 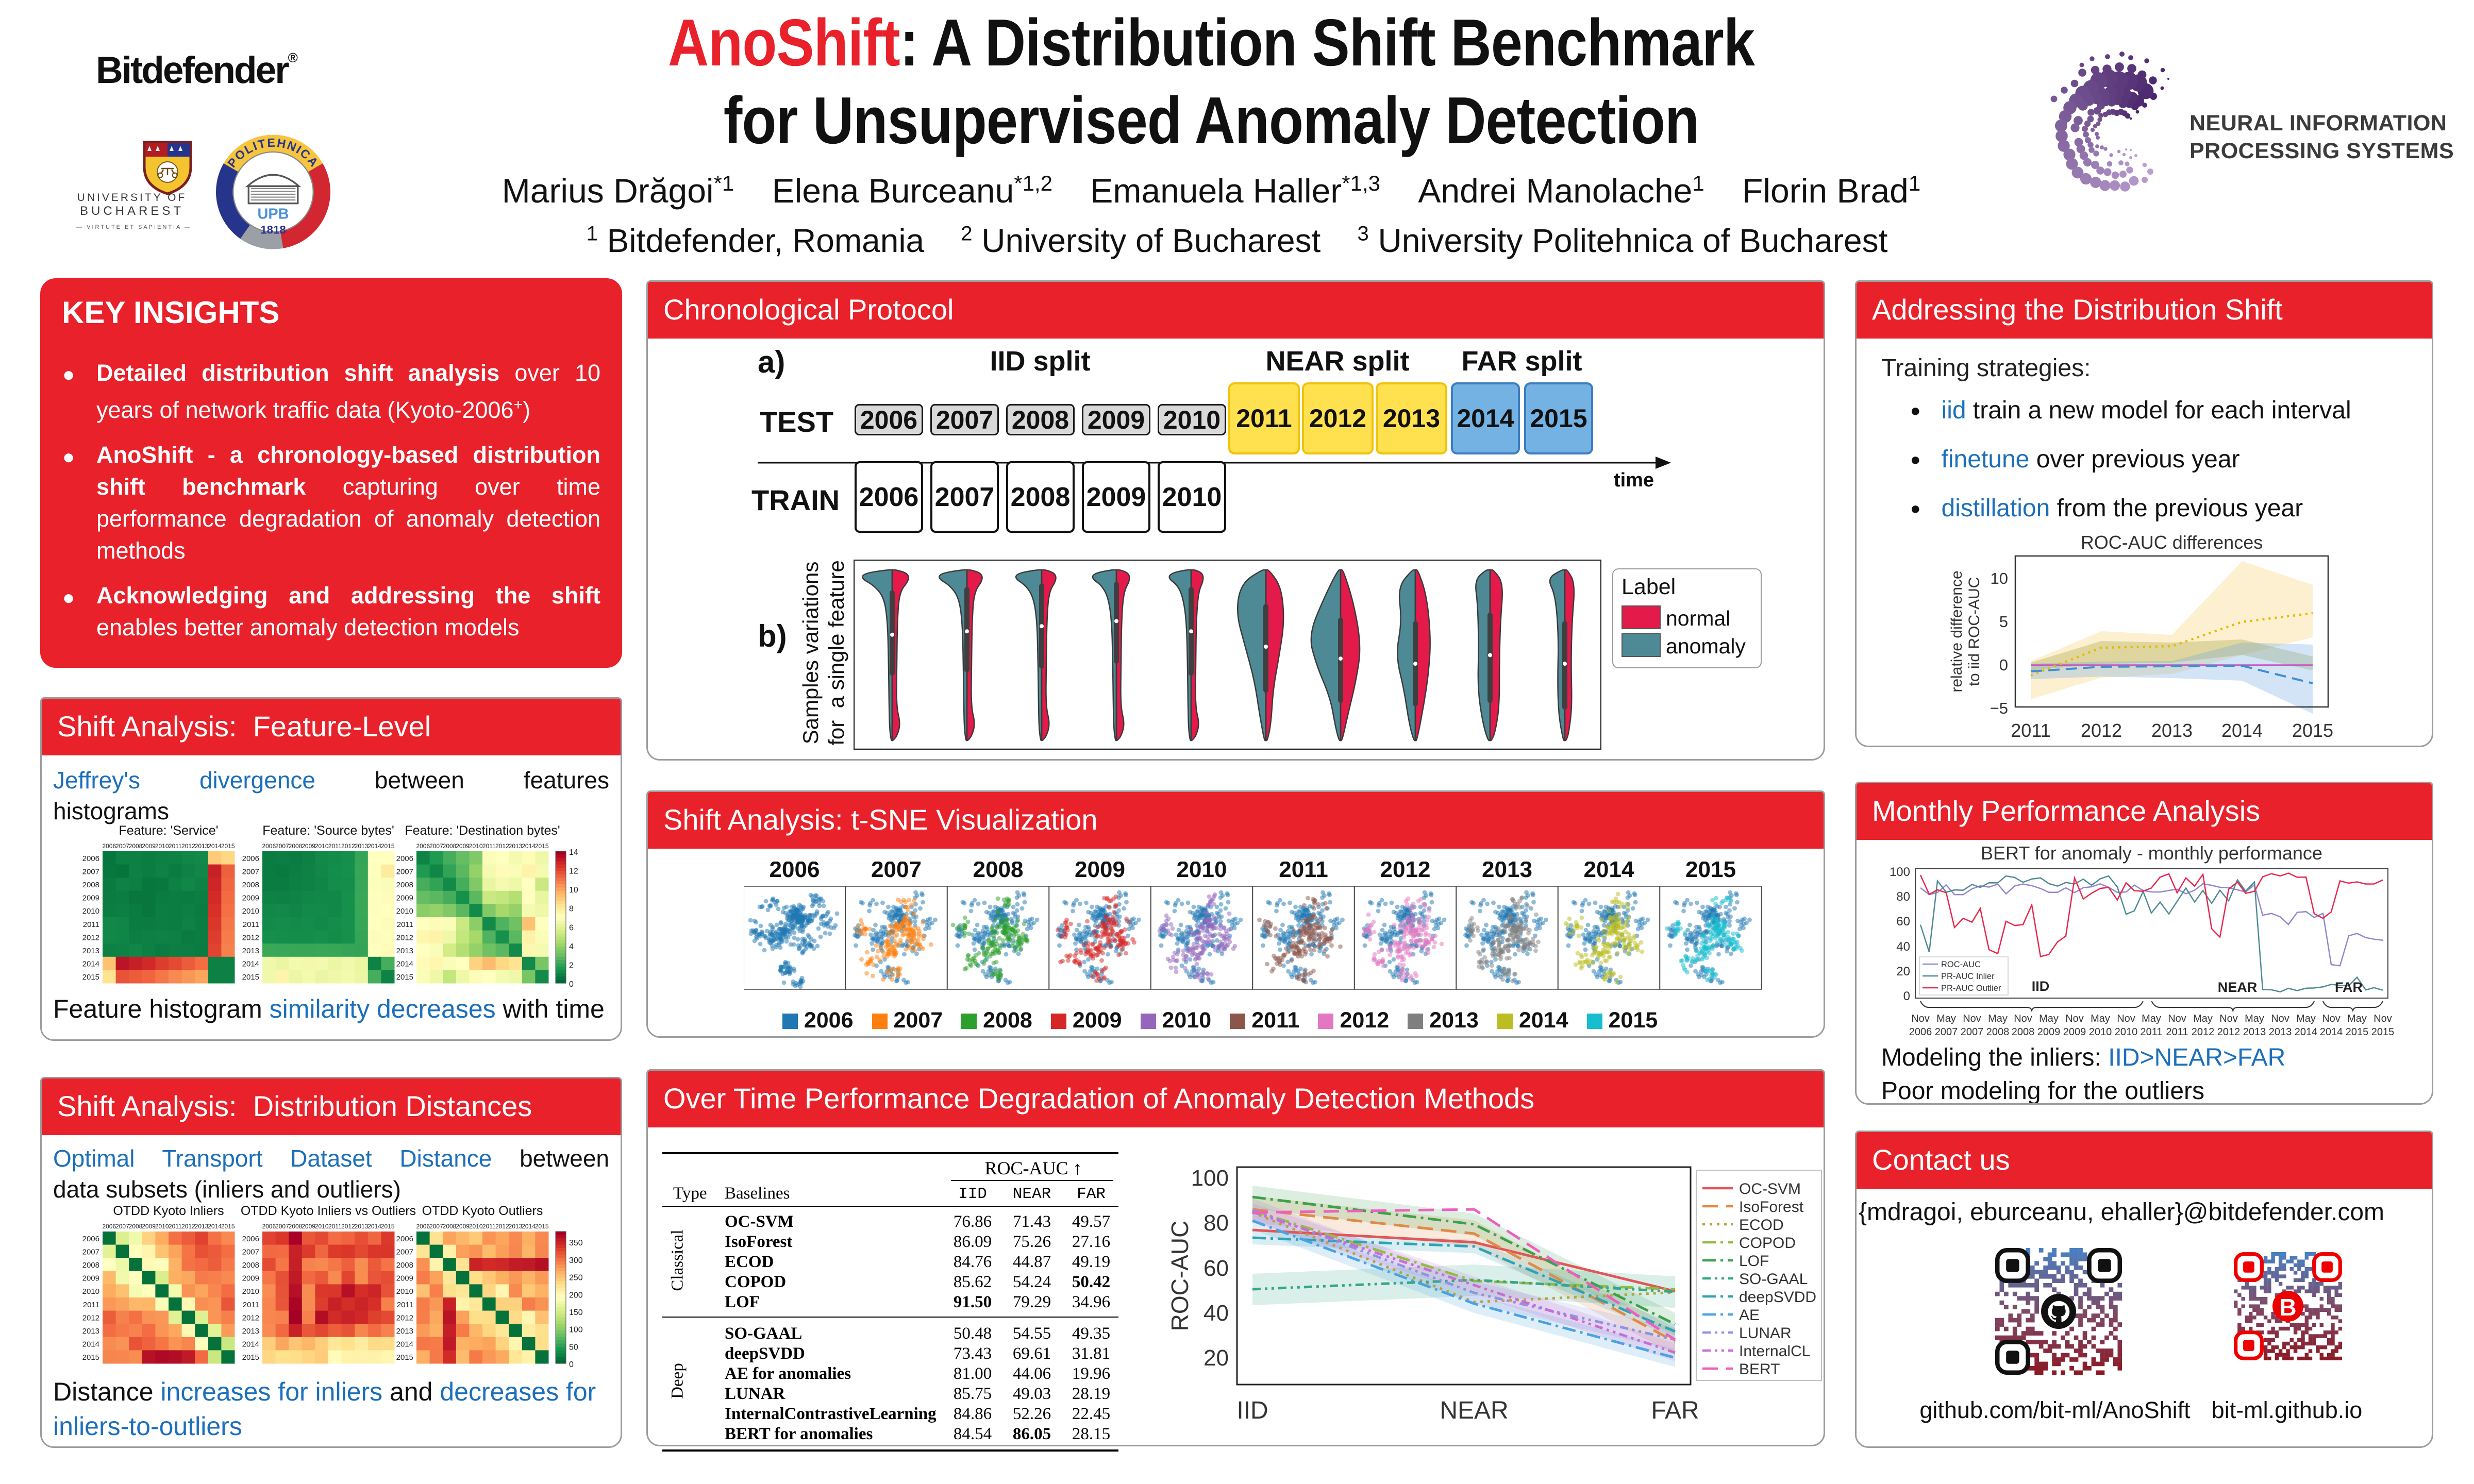 I want to click on svg-text: ROC-AUC, so click(x=1961, y=964).